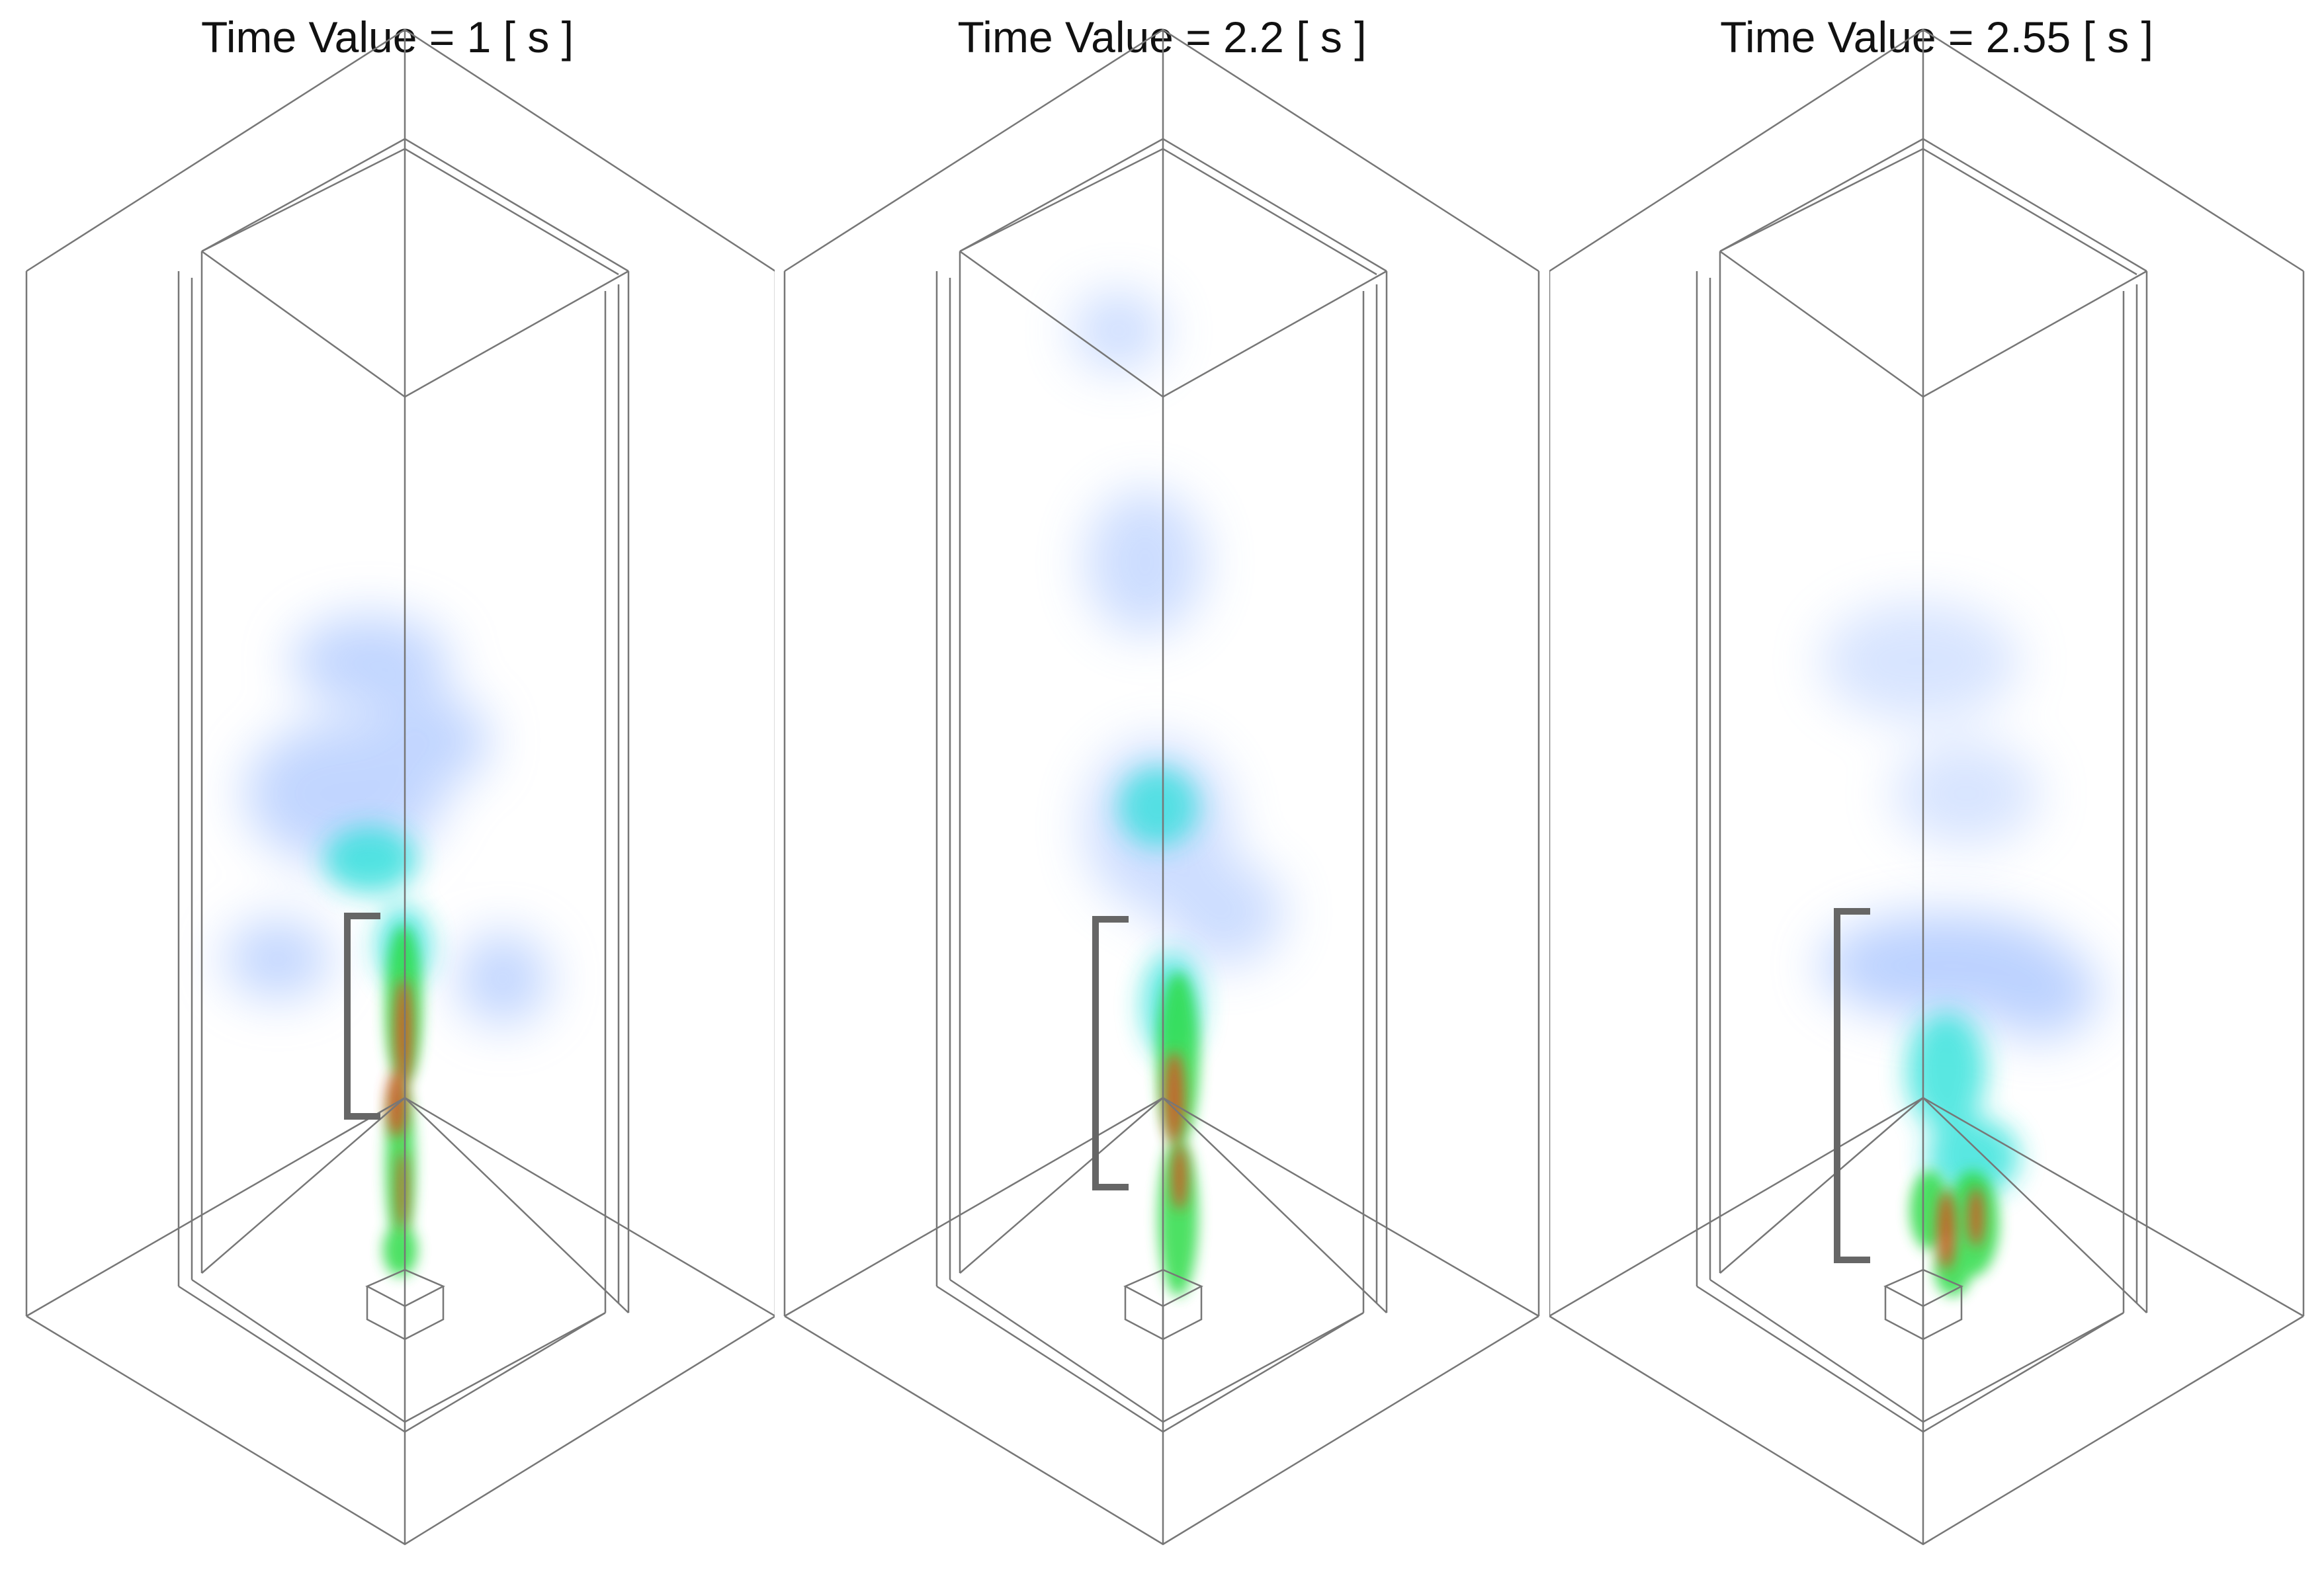  I want to click on panel-title: Time Value = 2.2 [ s ], so click(1162, 37).